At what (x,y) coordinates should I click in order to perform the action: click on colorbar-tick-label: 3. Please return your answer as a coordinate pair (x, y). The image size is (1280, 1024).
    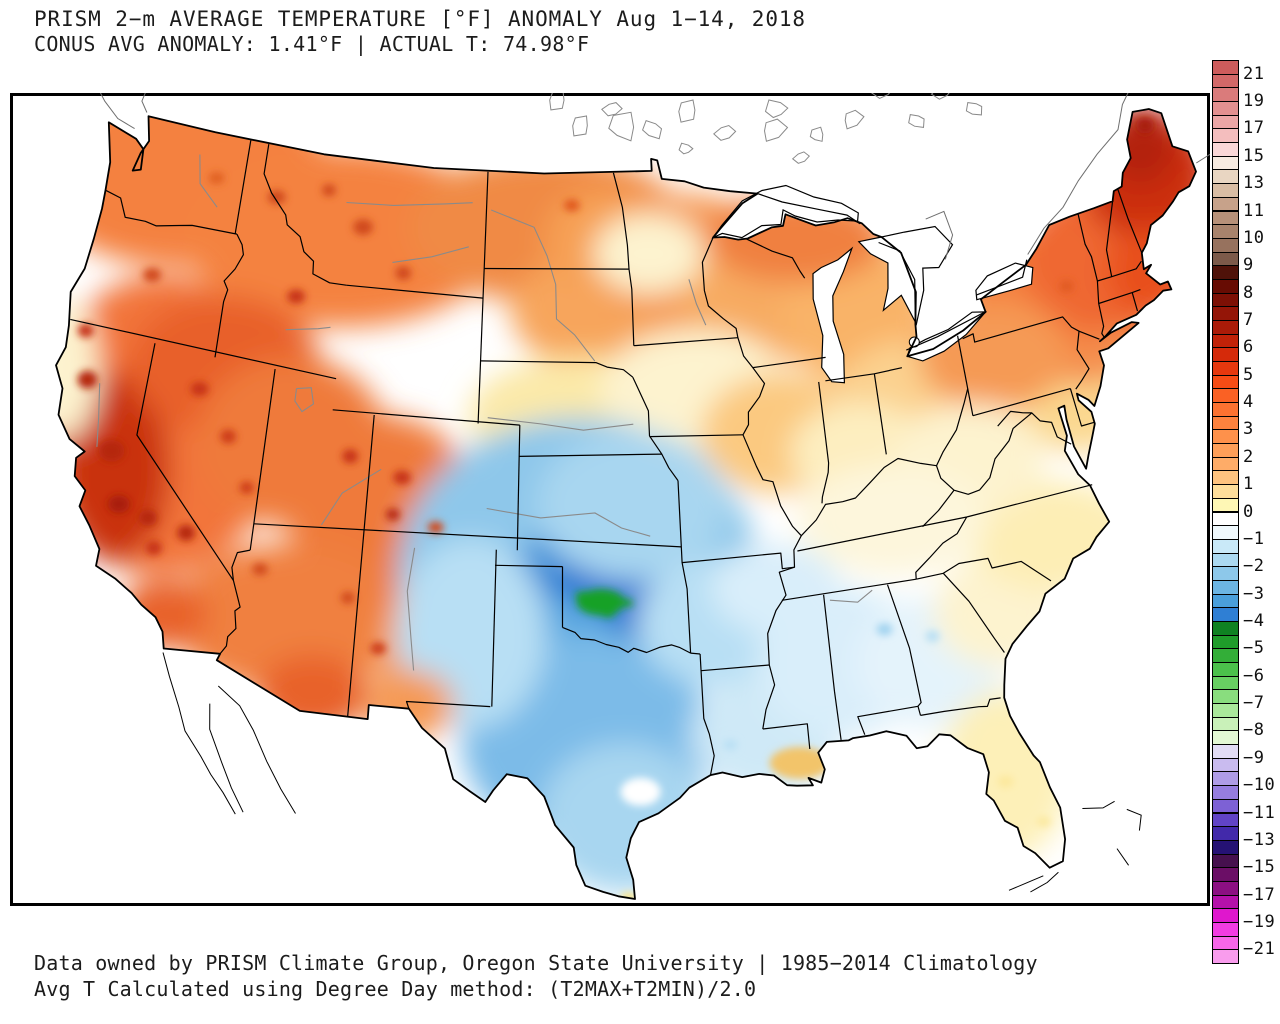
    Looking at the image, I should click on (1248, 429).